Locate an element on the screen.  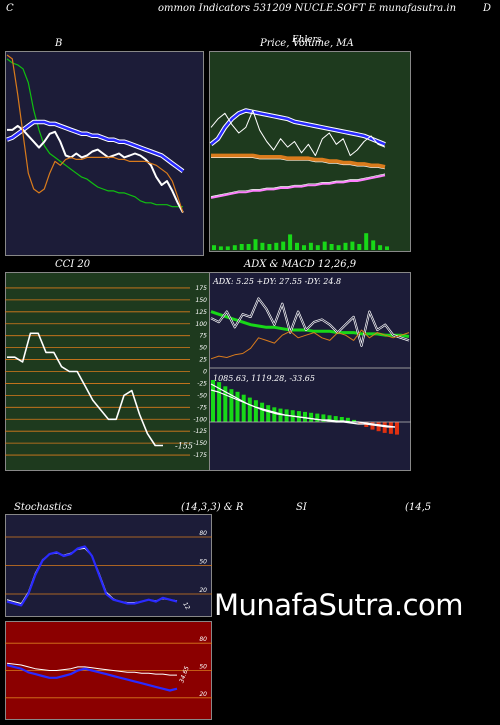
cci-tick-label: 75 is located at coordinates (203, 336).